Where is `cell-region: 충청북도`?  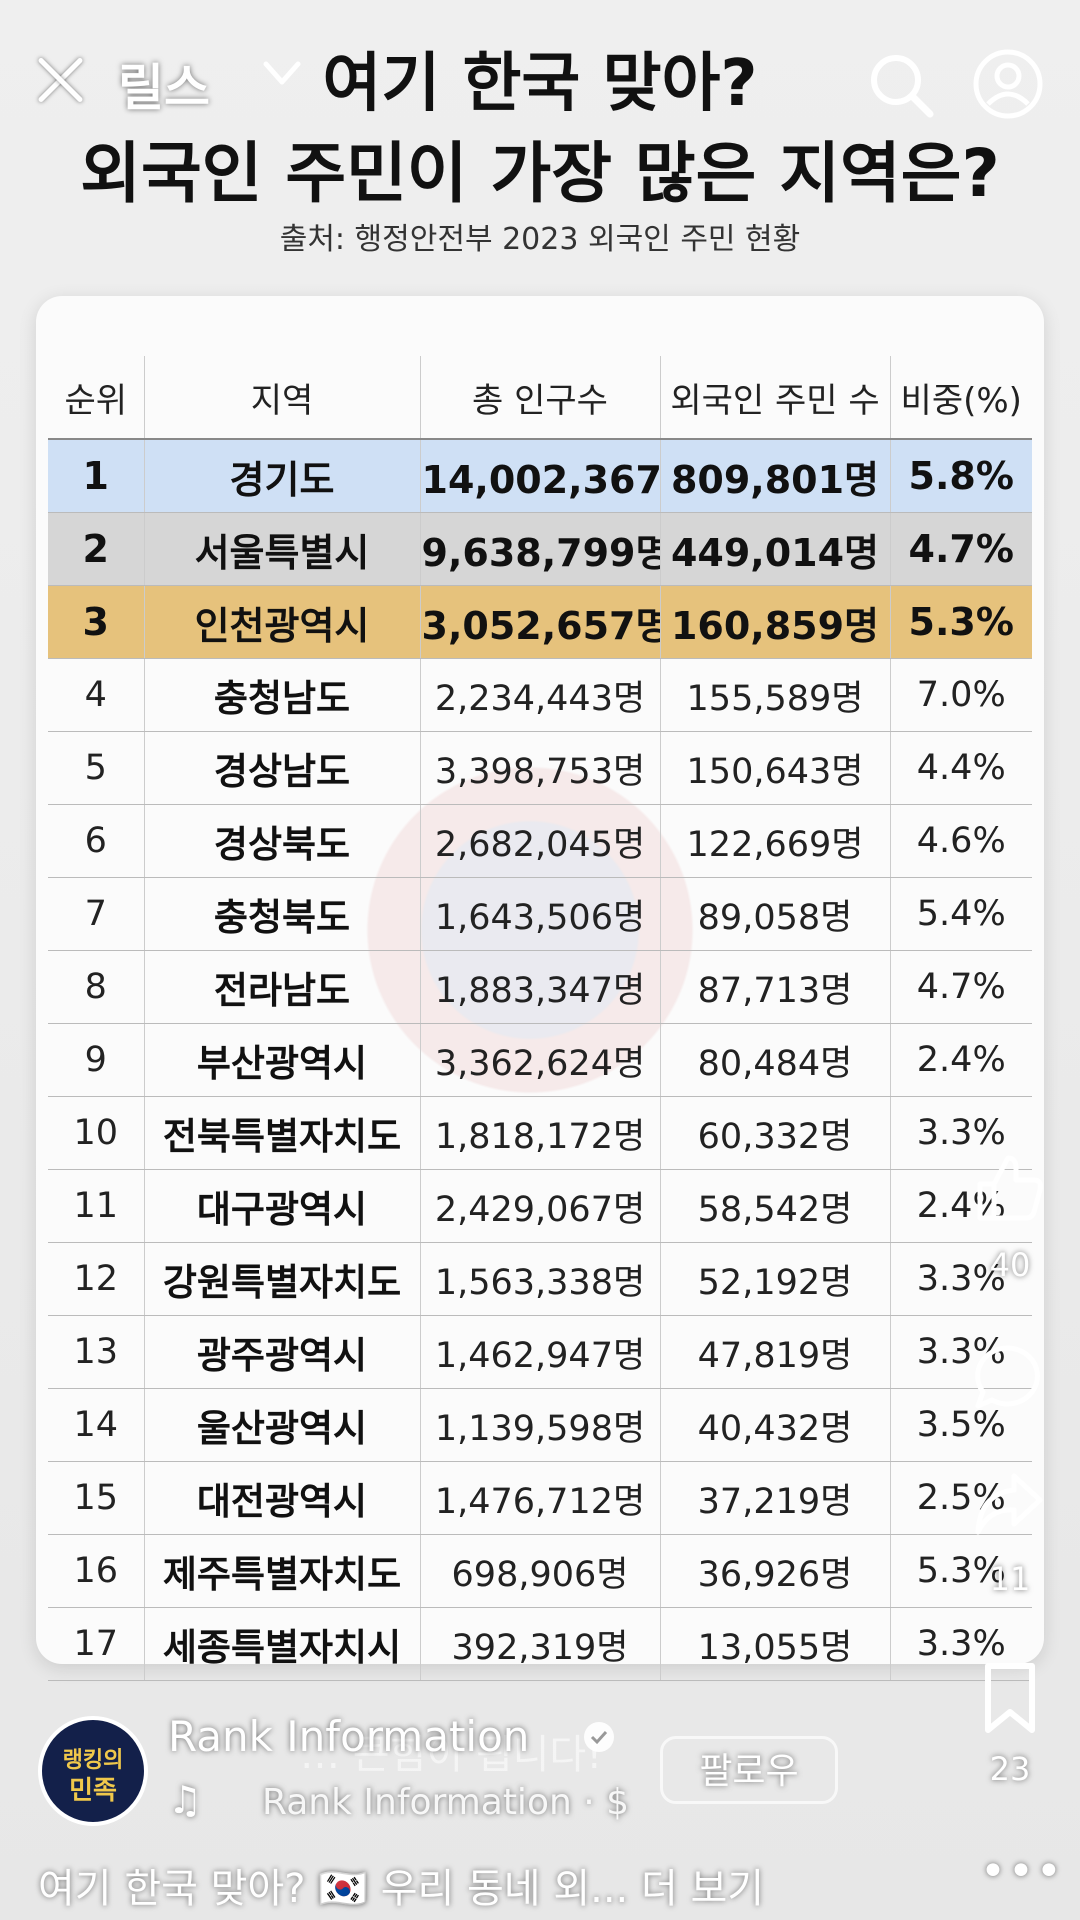 cell-region: 충청북도 is located at coordinates (281, 914).